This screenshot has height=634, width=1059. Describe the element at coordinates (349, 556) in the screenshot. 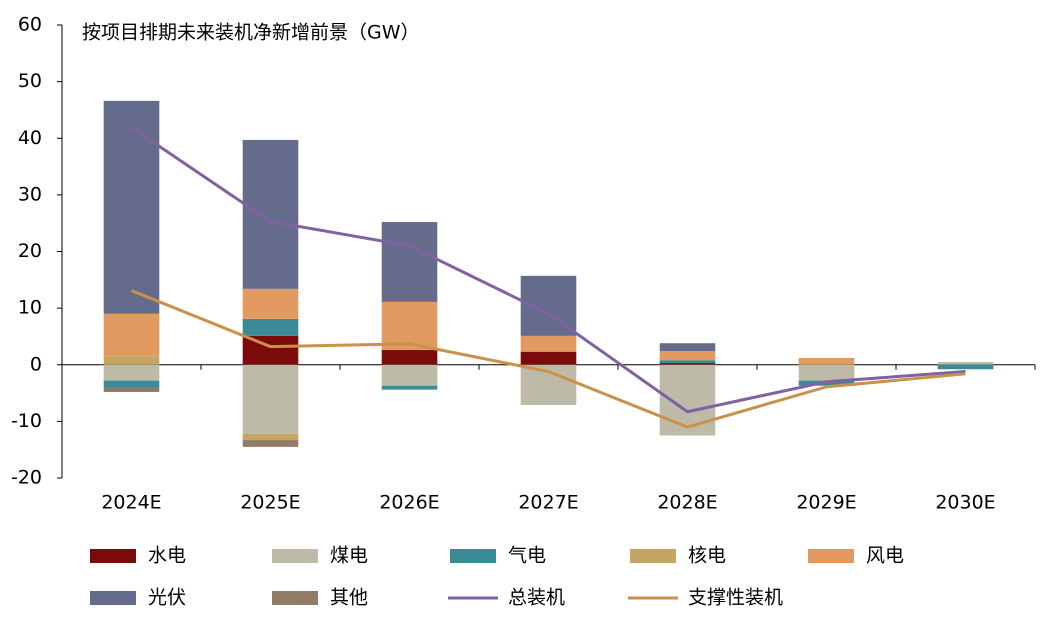

I see `legend-label: 煤电` at that location.